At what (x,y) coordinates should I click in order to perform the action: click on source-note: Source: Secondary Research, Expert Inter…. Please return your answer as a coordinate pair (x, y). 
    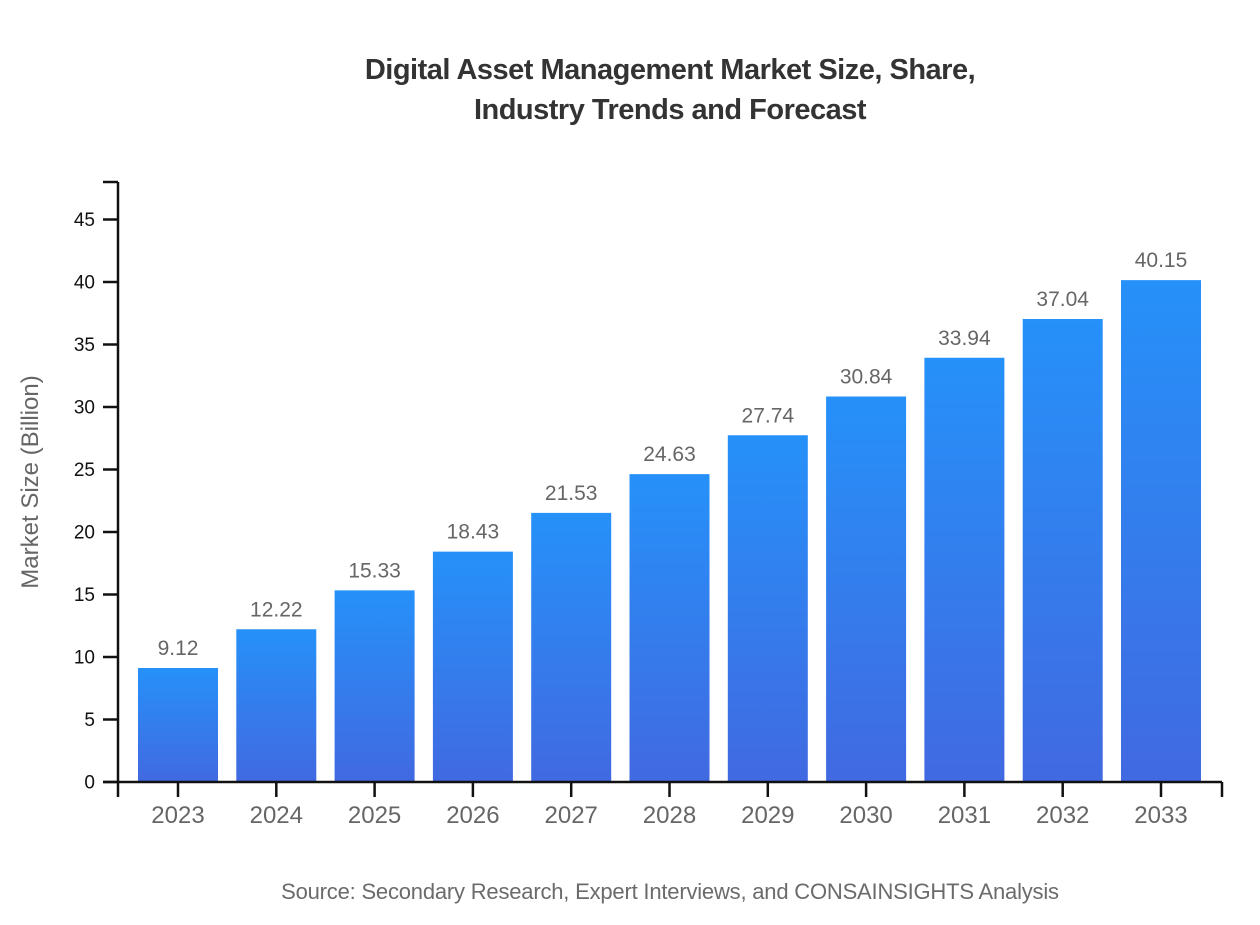
    Looking at the image, I should click on (670, 891).